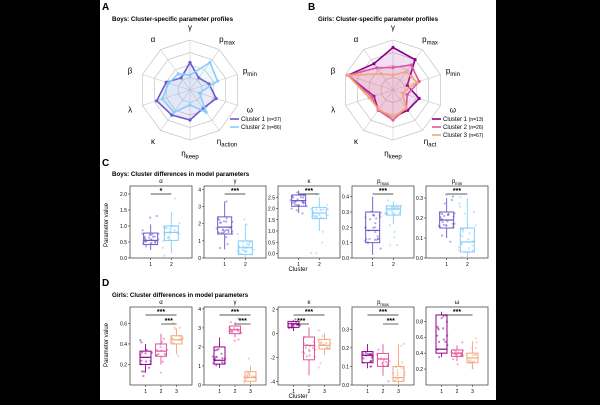  Describe the element at coordinates (457, 303) in the screenshot. I see `subplot-title: ω` at that location.